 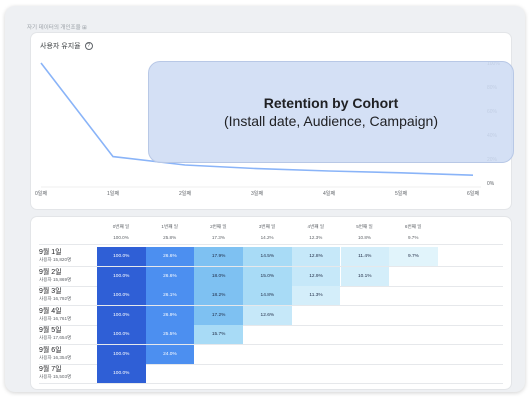 I want to click on cohort-cell: 24.0%, so click(x=170, y=354).